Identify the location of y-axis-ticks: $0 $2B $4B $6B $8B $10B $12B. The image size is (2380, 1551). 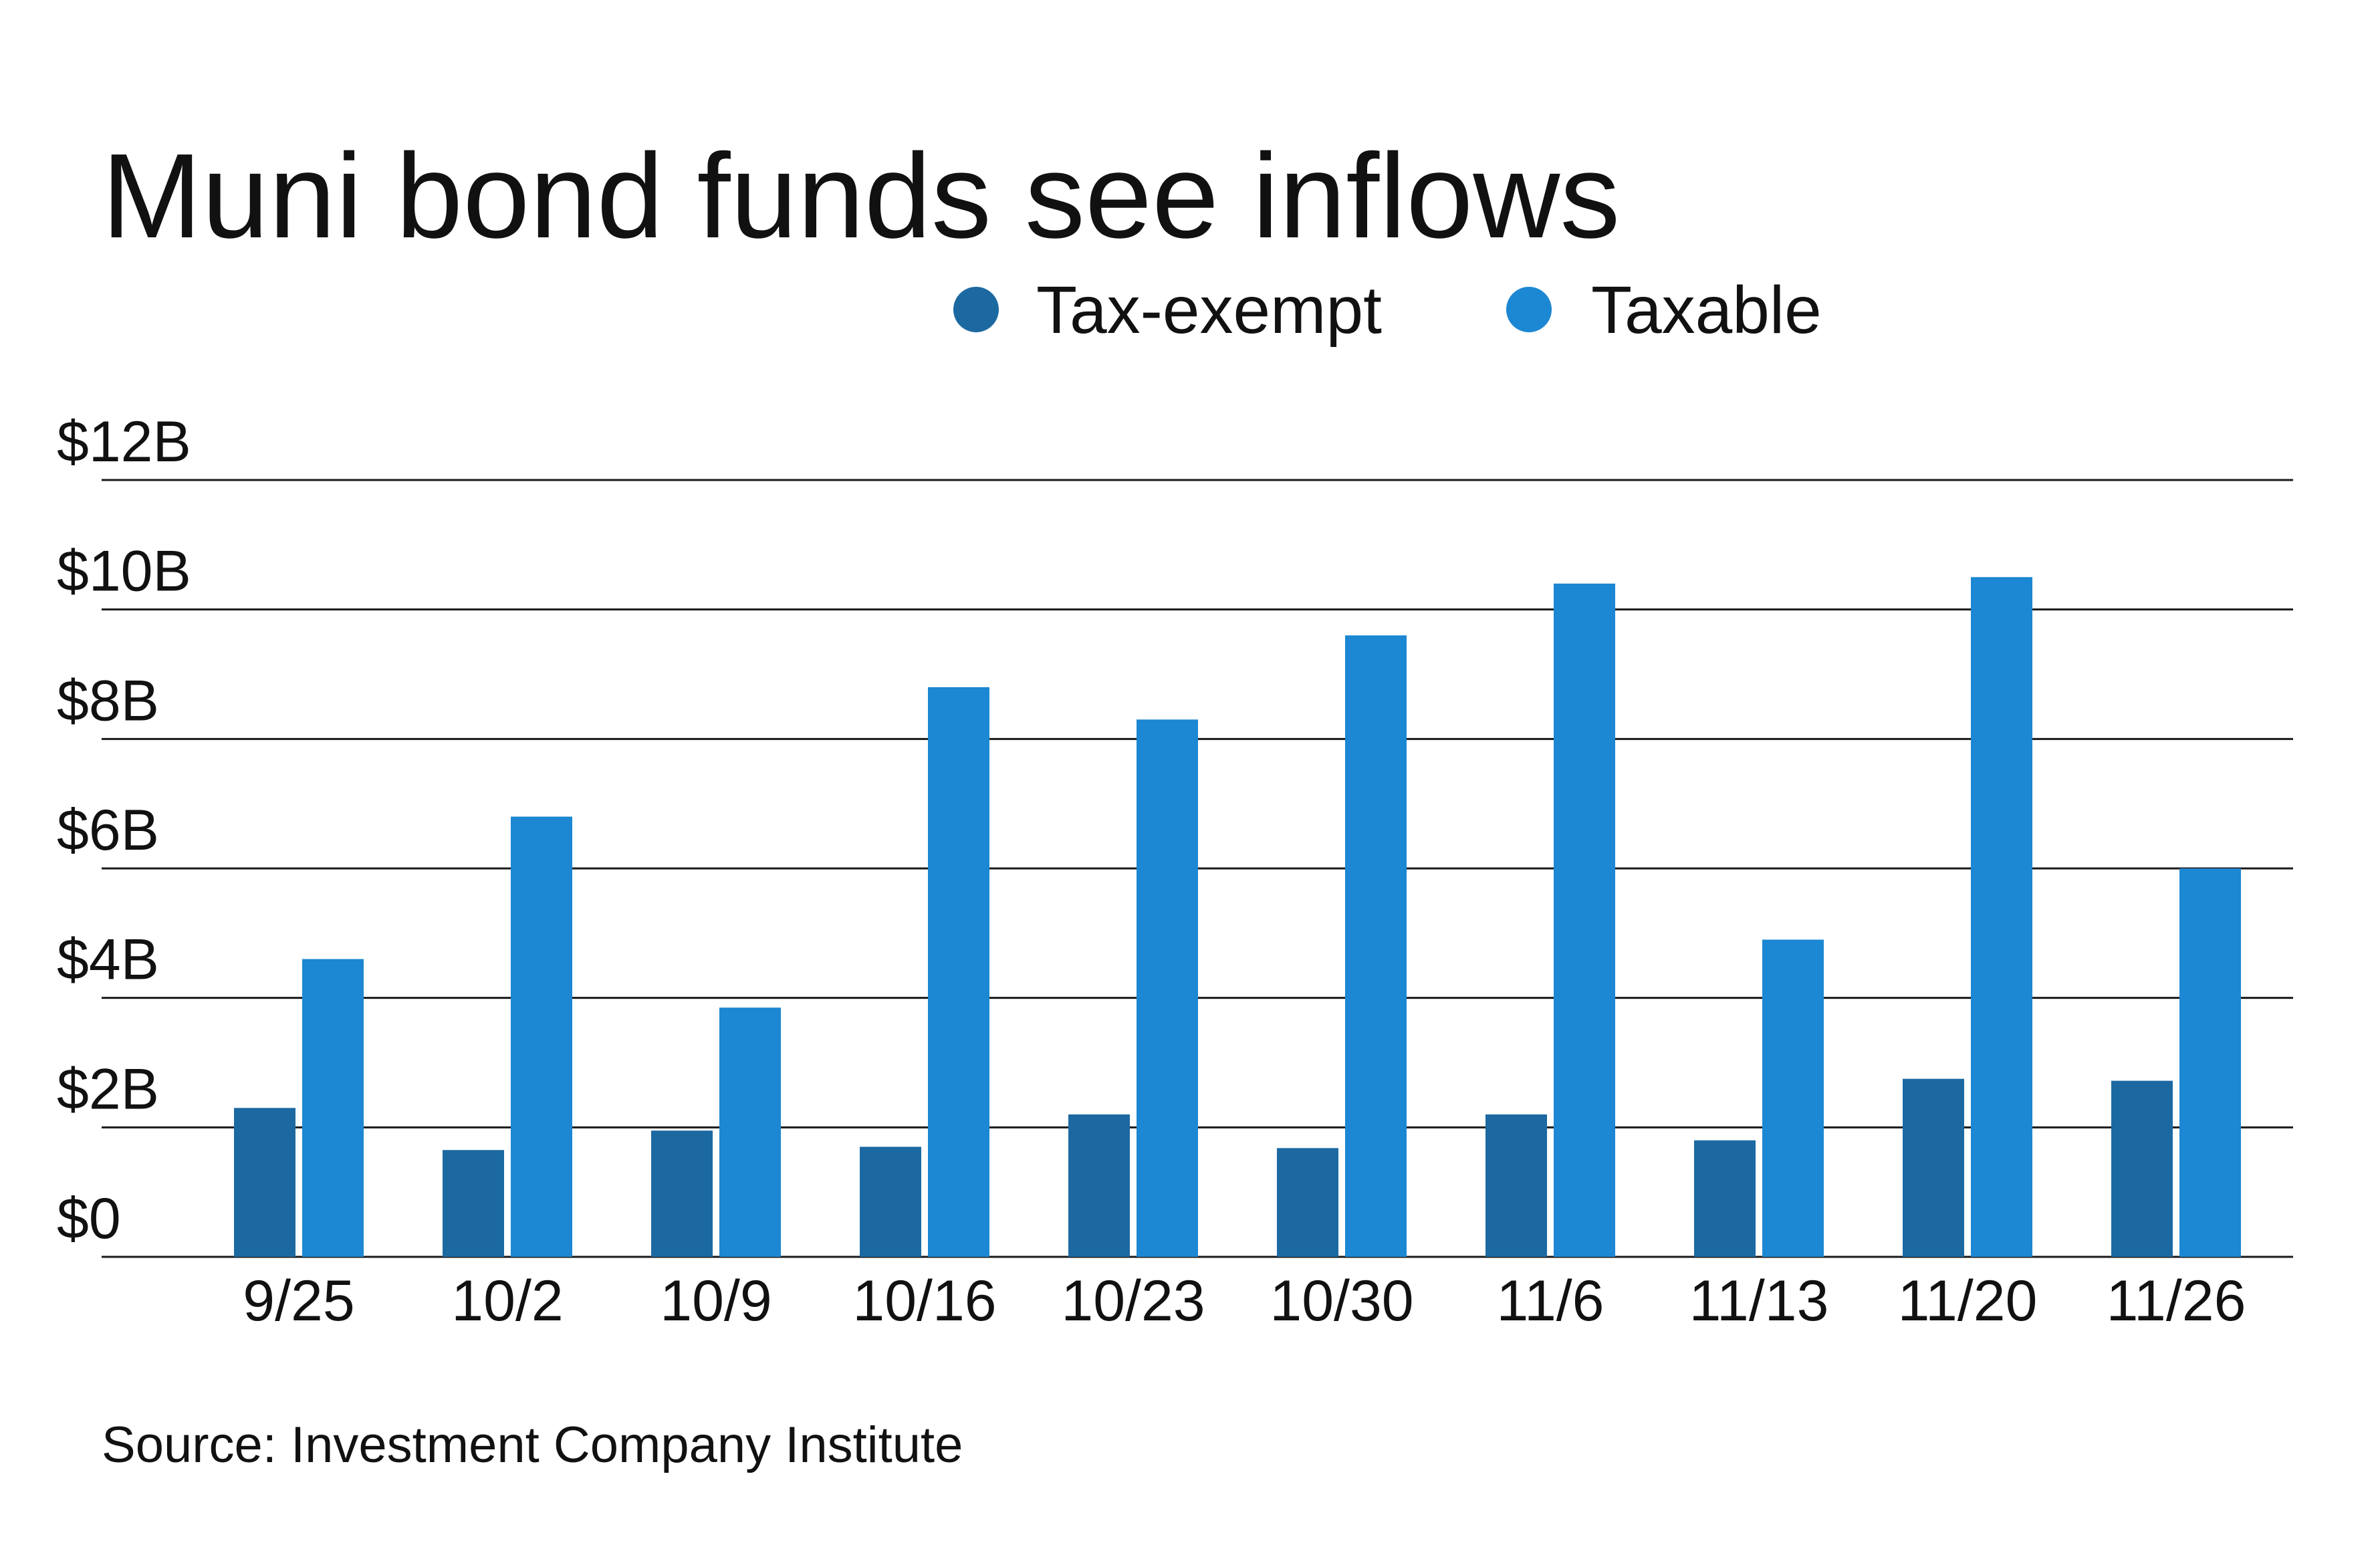
(124, 830).